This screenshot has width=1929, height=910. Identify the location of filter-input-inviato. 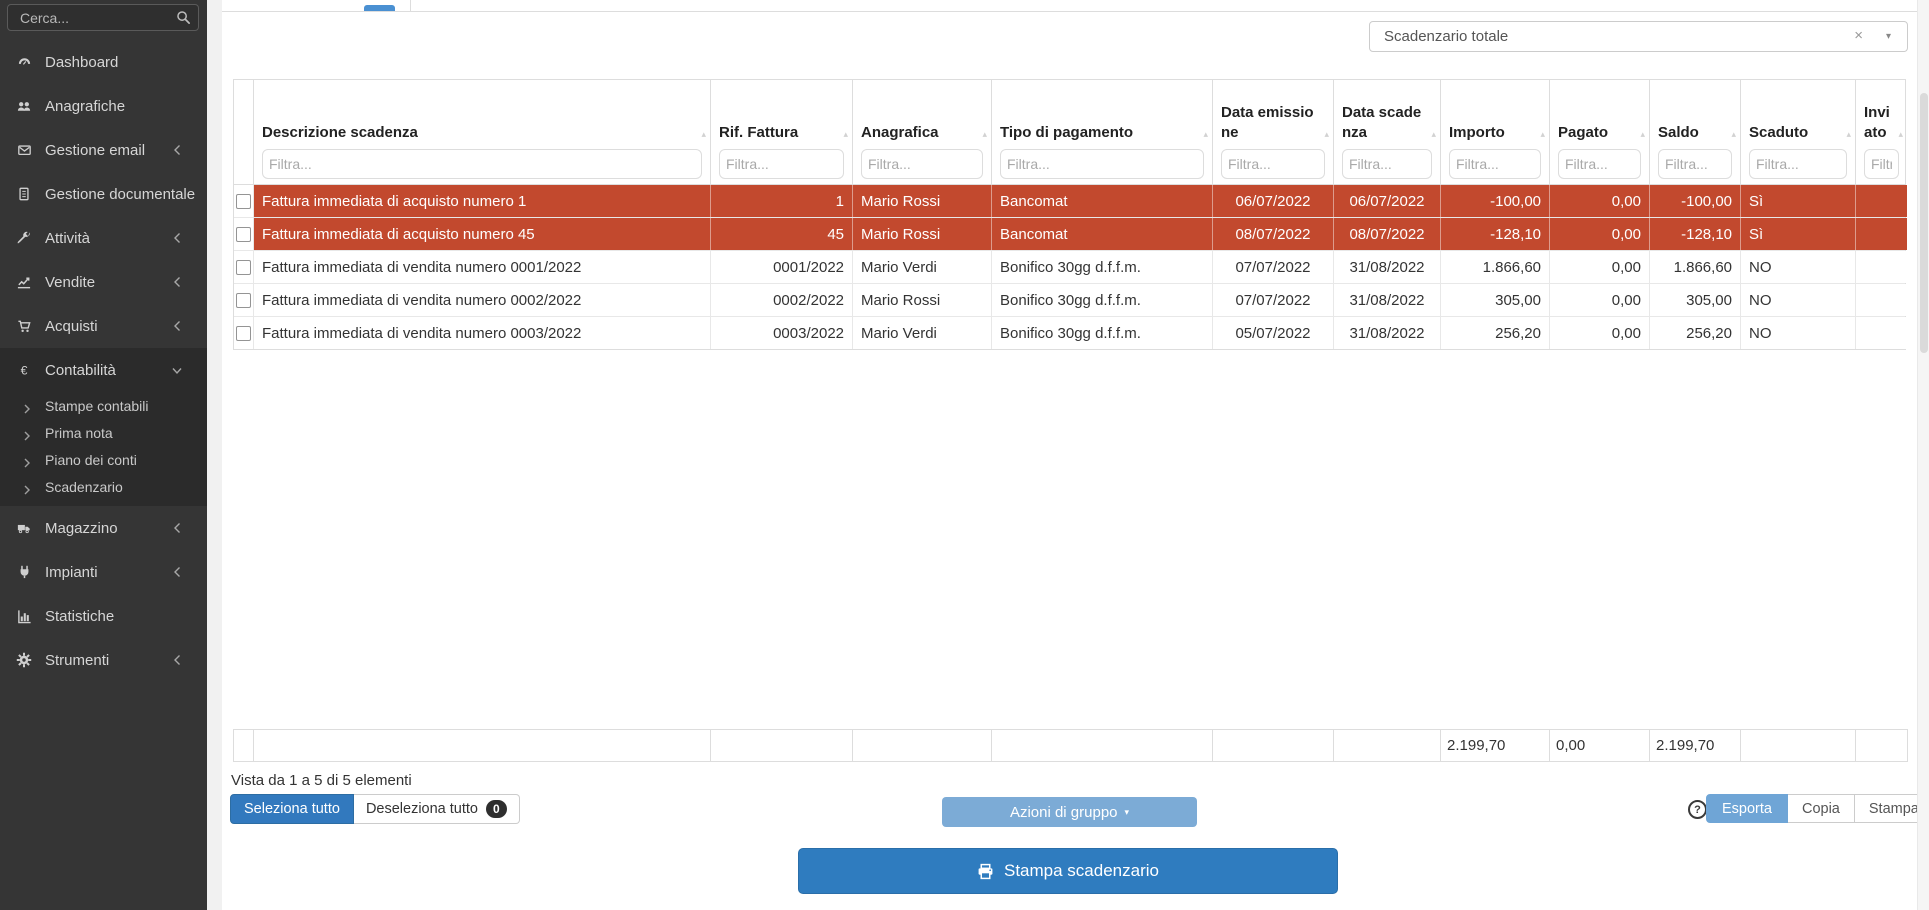
(1881, 164).